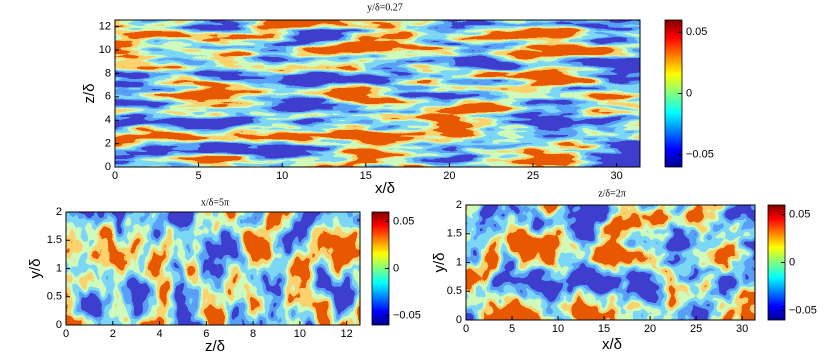 Image resolution: width=830 pixels, height=364 pixels. What do you see at coordinates (253, 334) in the screenshot?
I see `x-tick-label: 8` at bounding box center [253, 334].